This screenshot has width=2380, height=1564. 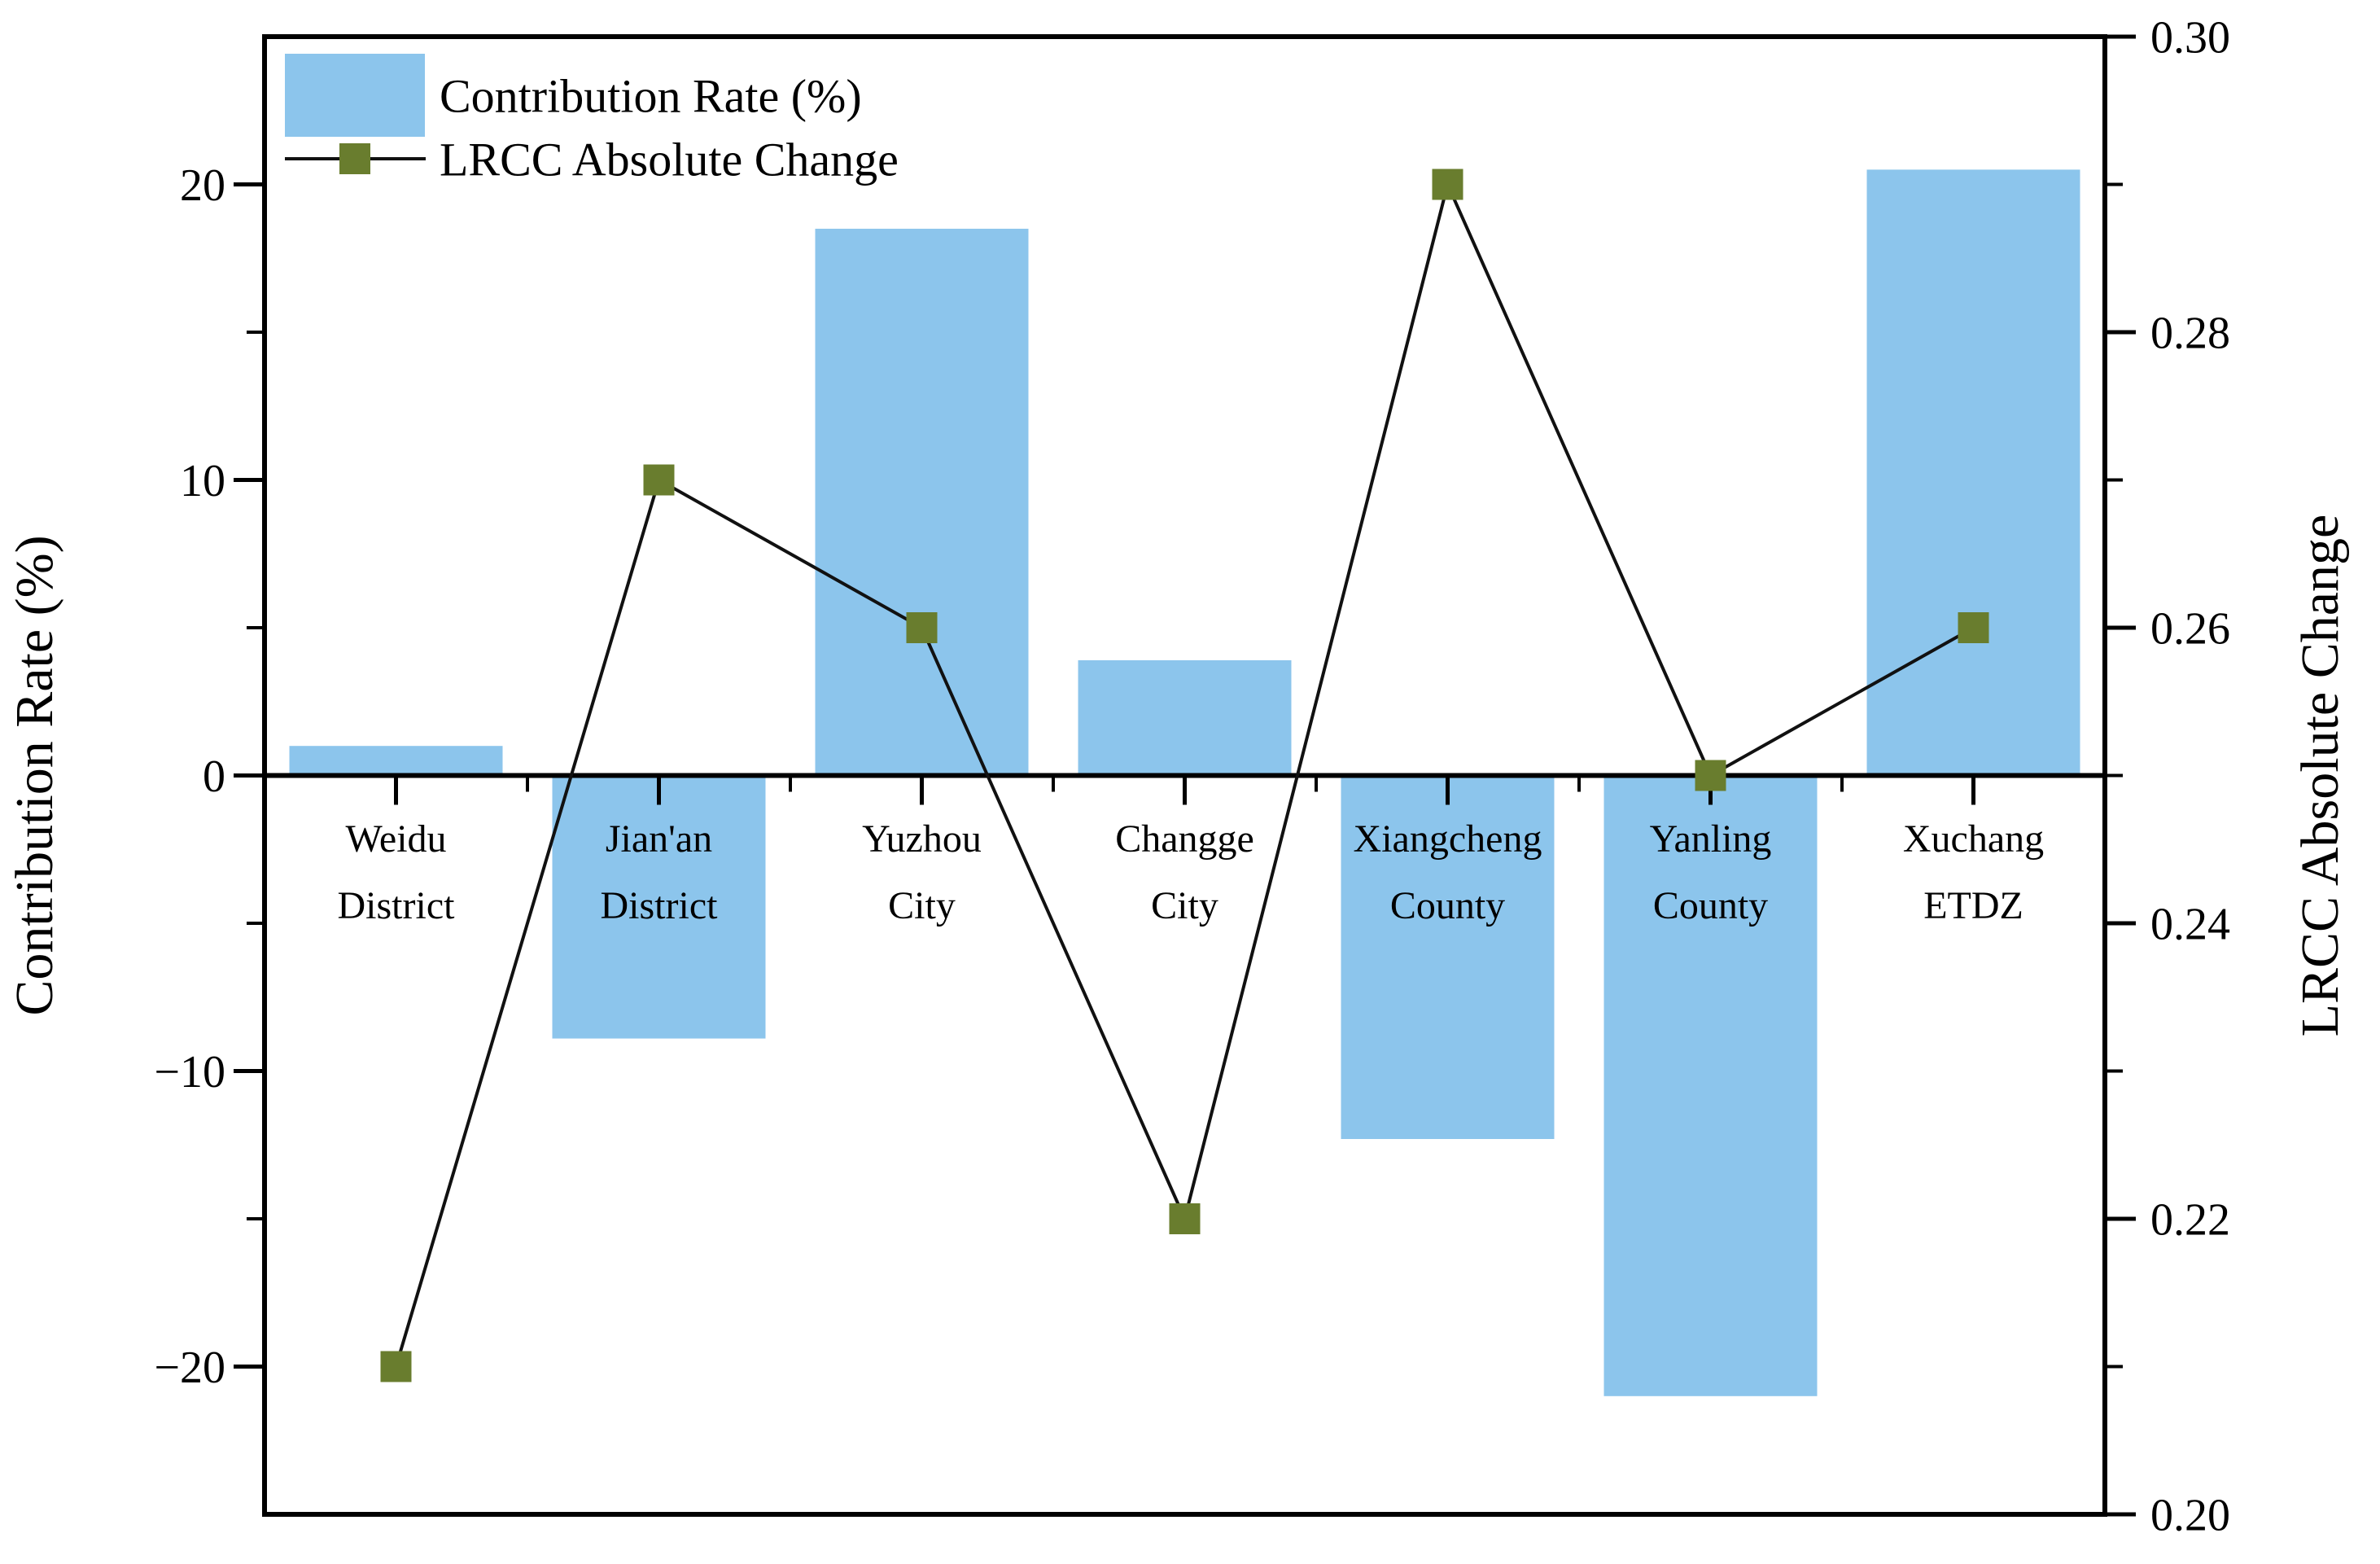 I want to click on legend-square-marker-icon, so click(x=355, y=158).